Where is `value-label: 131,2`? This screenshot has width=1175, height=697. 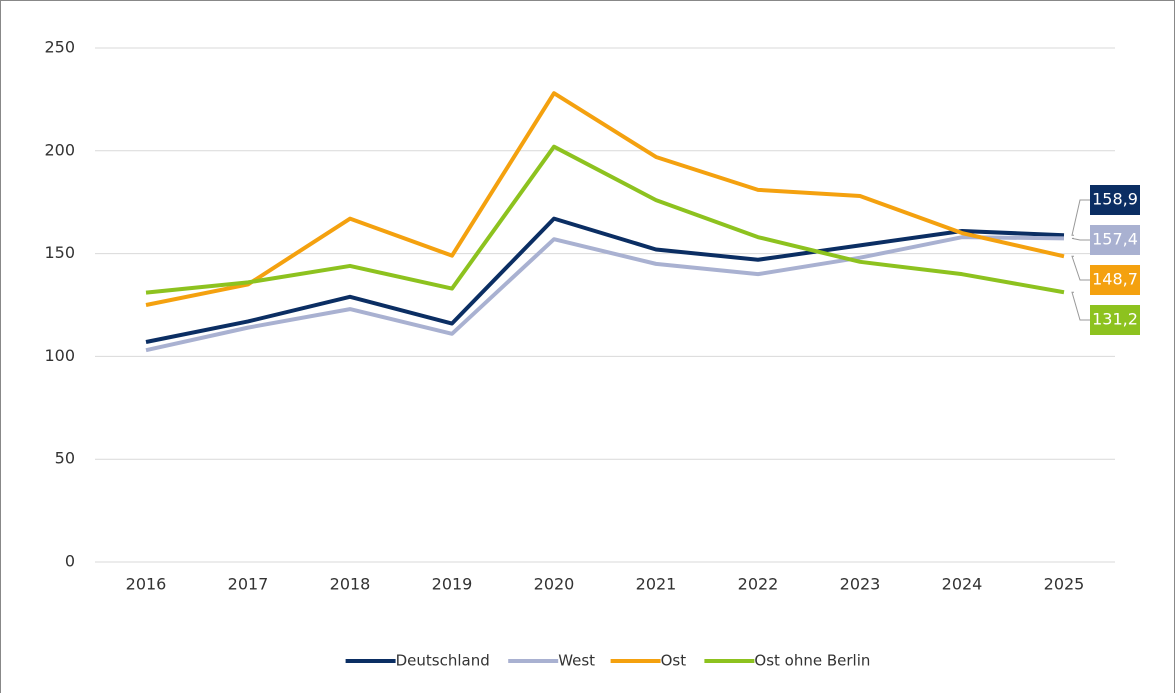
value-label: 131,2 is located at coordinates (1115, 319).